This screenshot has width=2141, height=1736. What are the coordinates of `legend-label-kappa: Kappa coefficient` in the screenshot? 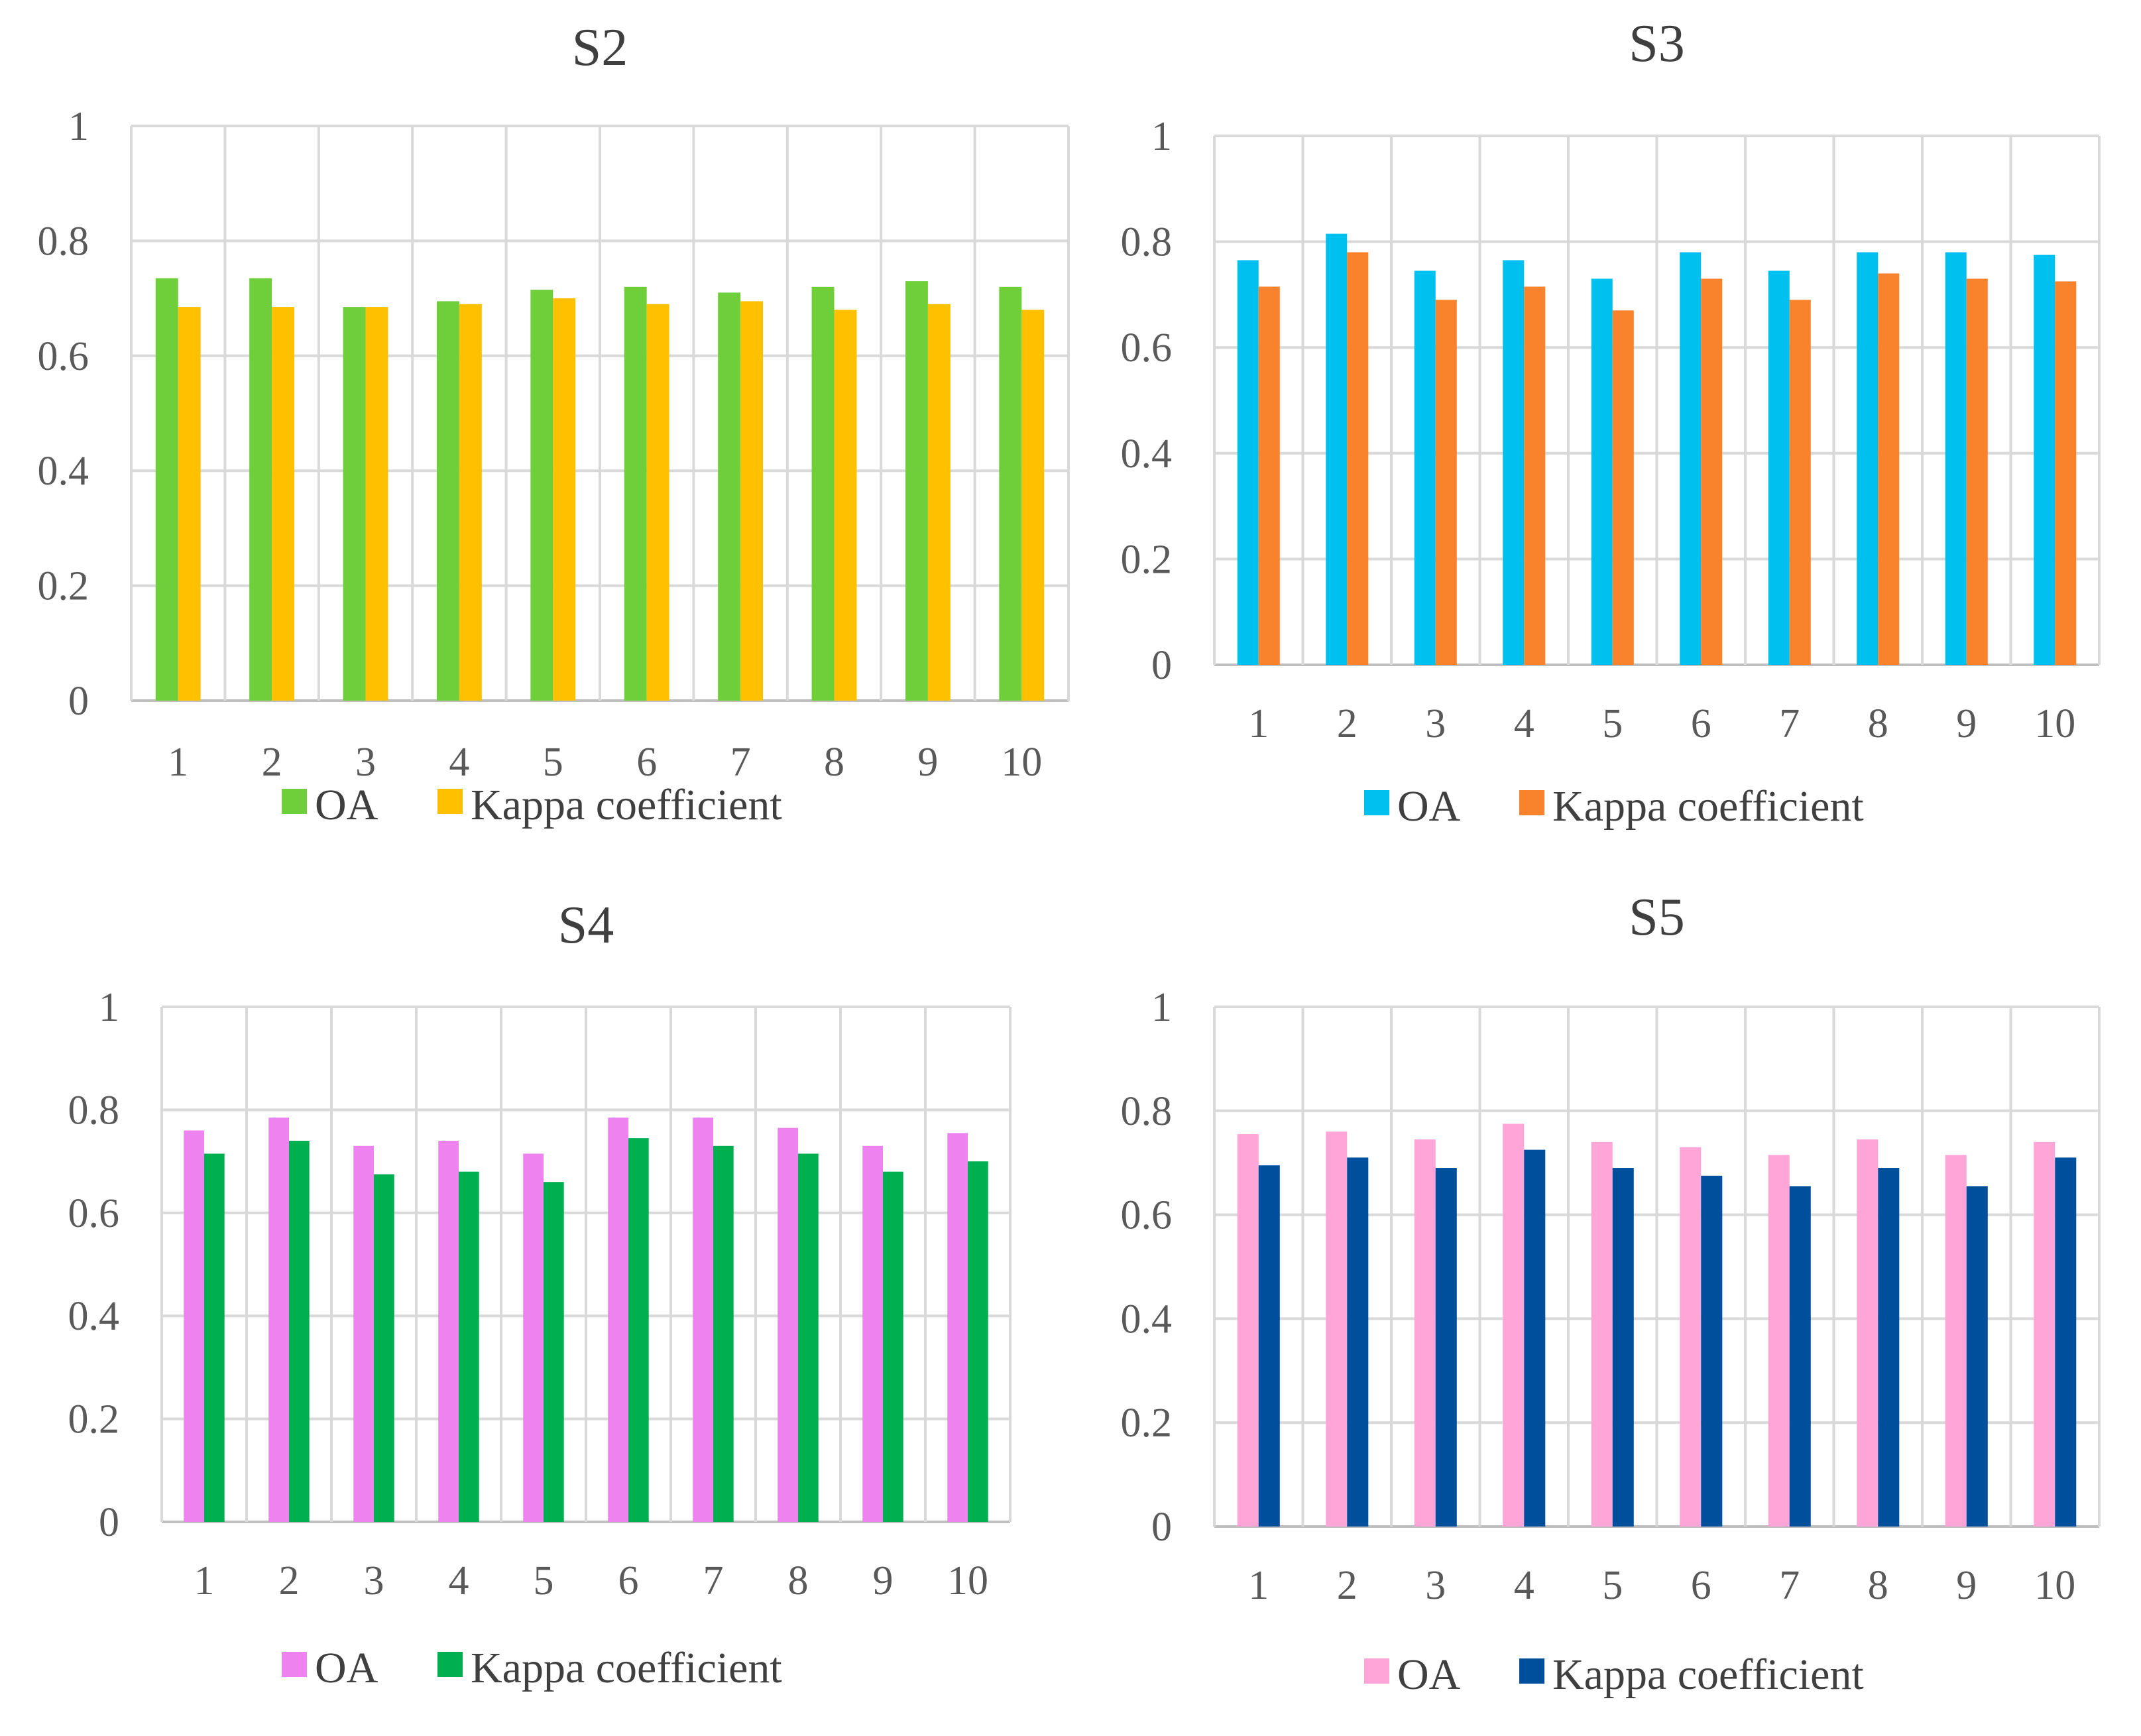 It's located at (1708, 1675).